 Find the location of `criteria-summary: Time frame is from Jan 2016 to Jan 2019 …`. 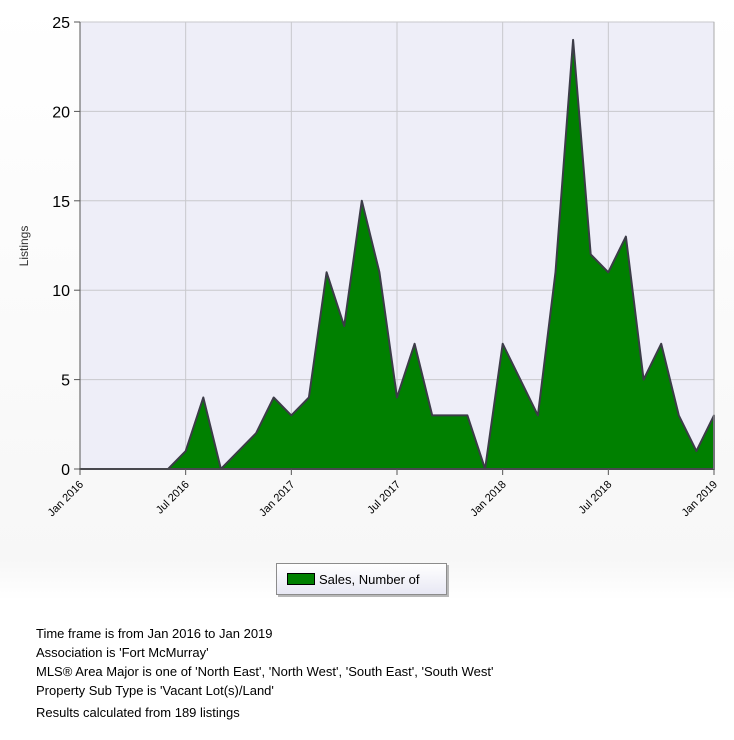

criteria-summary: Time frame is from Jan 2016 to Jan 2019 … is located at coordinates (264, 673).